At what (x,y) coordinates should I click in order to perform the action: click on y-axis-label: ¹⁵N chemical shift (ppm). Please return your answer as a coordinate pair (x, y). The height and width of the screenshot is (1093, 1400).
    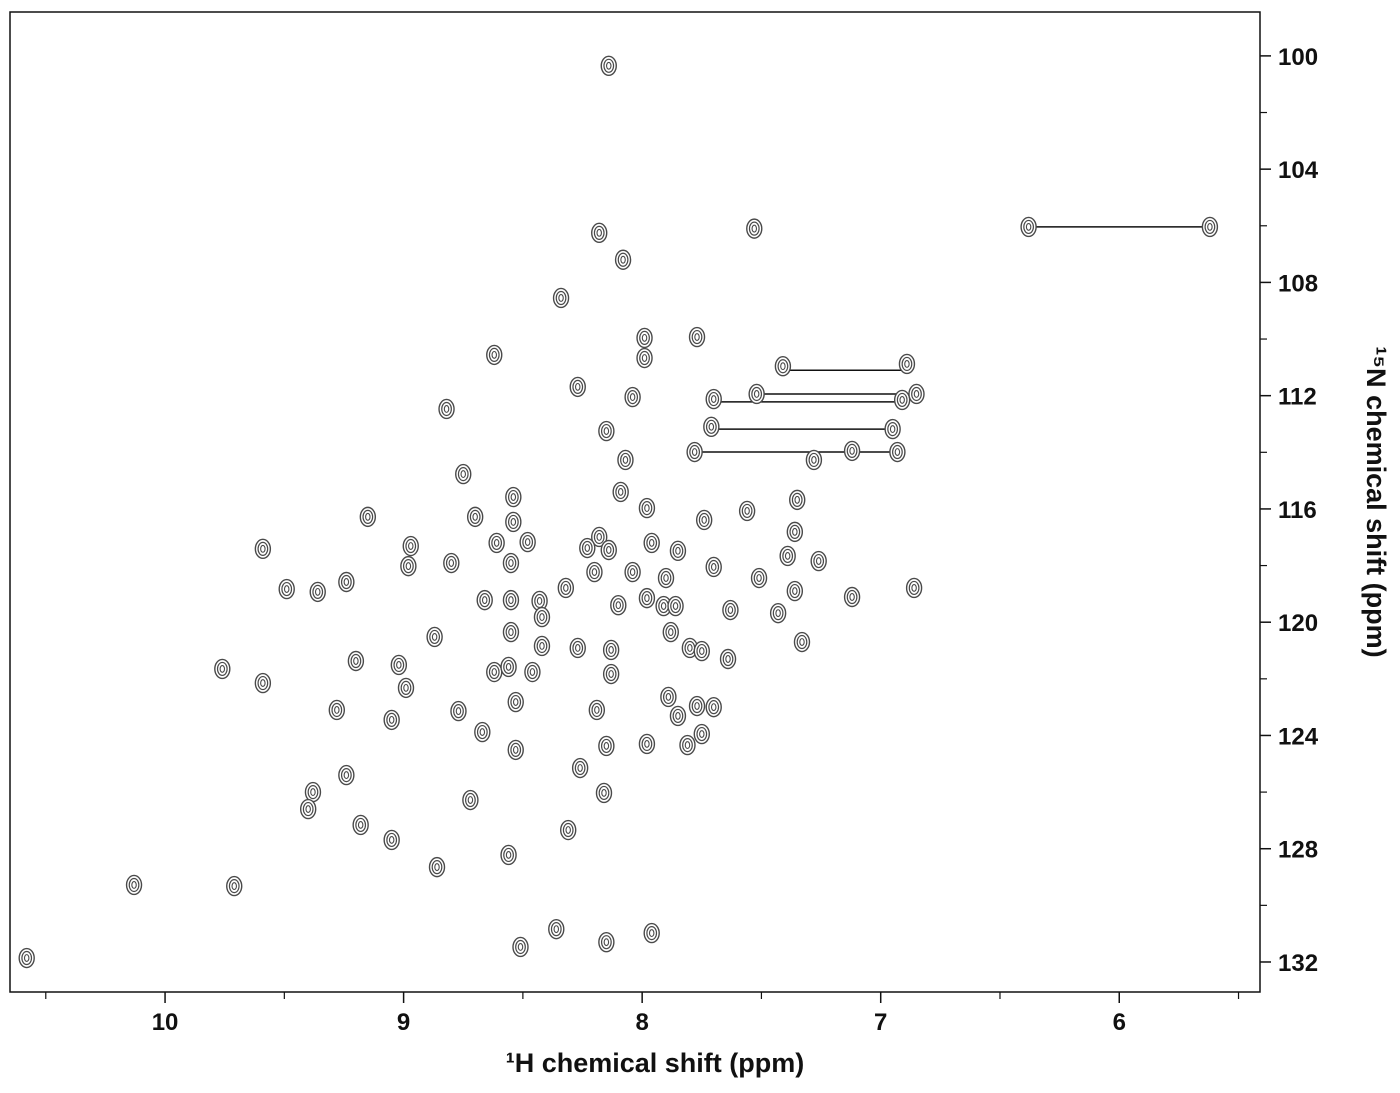
    Looking at the image, I should click on (1376, 501).